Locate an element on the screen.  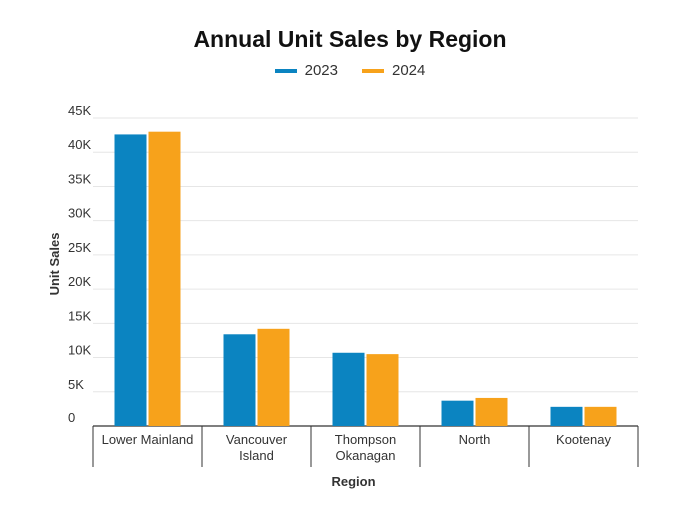
y-tick-label: 15K is located at coordinates (79, 315).